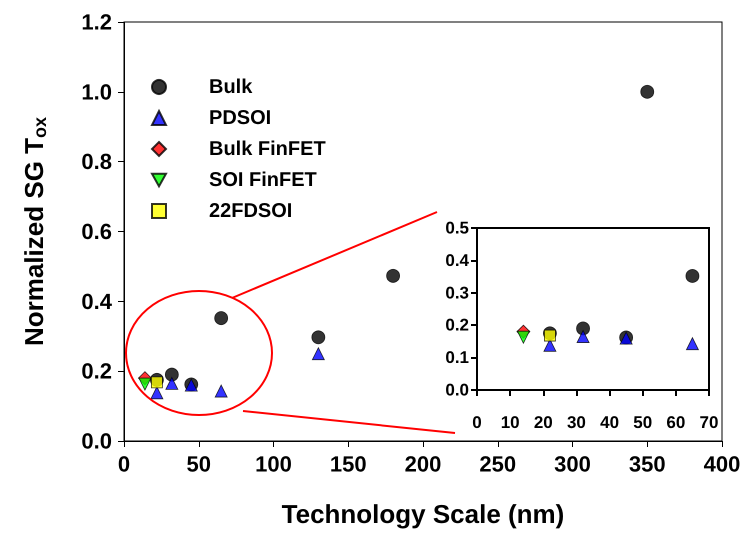 The width and height of the screenshot is (750, 553). What do you see at coordinates (423, 464) in the screenshot?
I see `x-tick-label: 200` at bounding box center [423, 464].